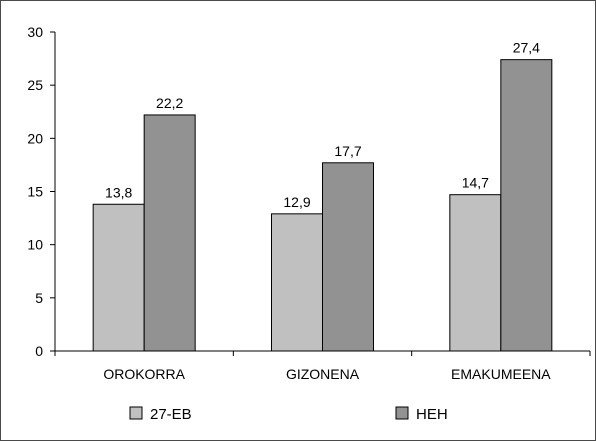 Image resolution: width=596 pixels, height=441 pixels. What do you see at coordinates (475, 183) in the screenshot?
I see `data-label: 14,7` at bounding box center [475, 183].